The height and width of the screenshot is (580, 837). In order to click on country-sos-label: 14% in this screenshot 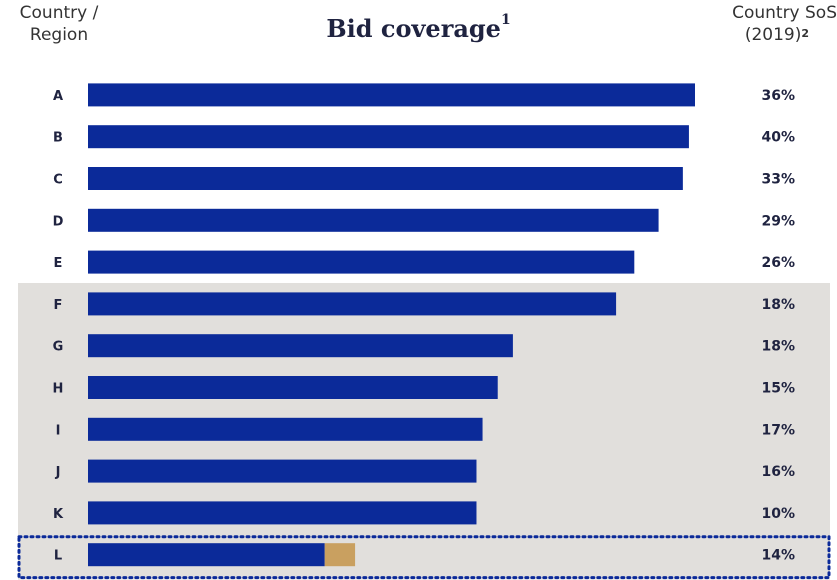, I will do `click(778, 556)`.